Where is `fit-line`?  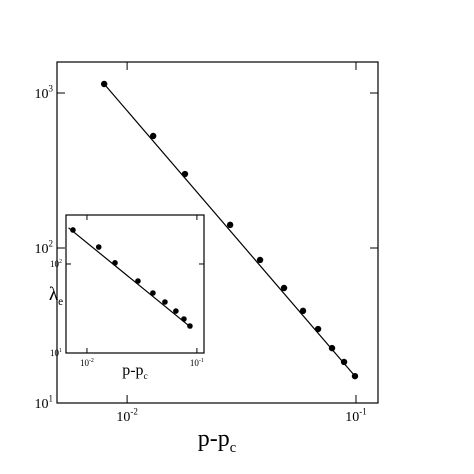 fit-line is located at coordinates (130, 278).